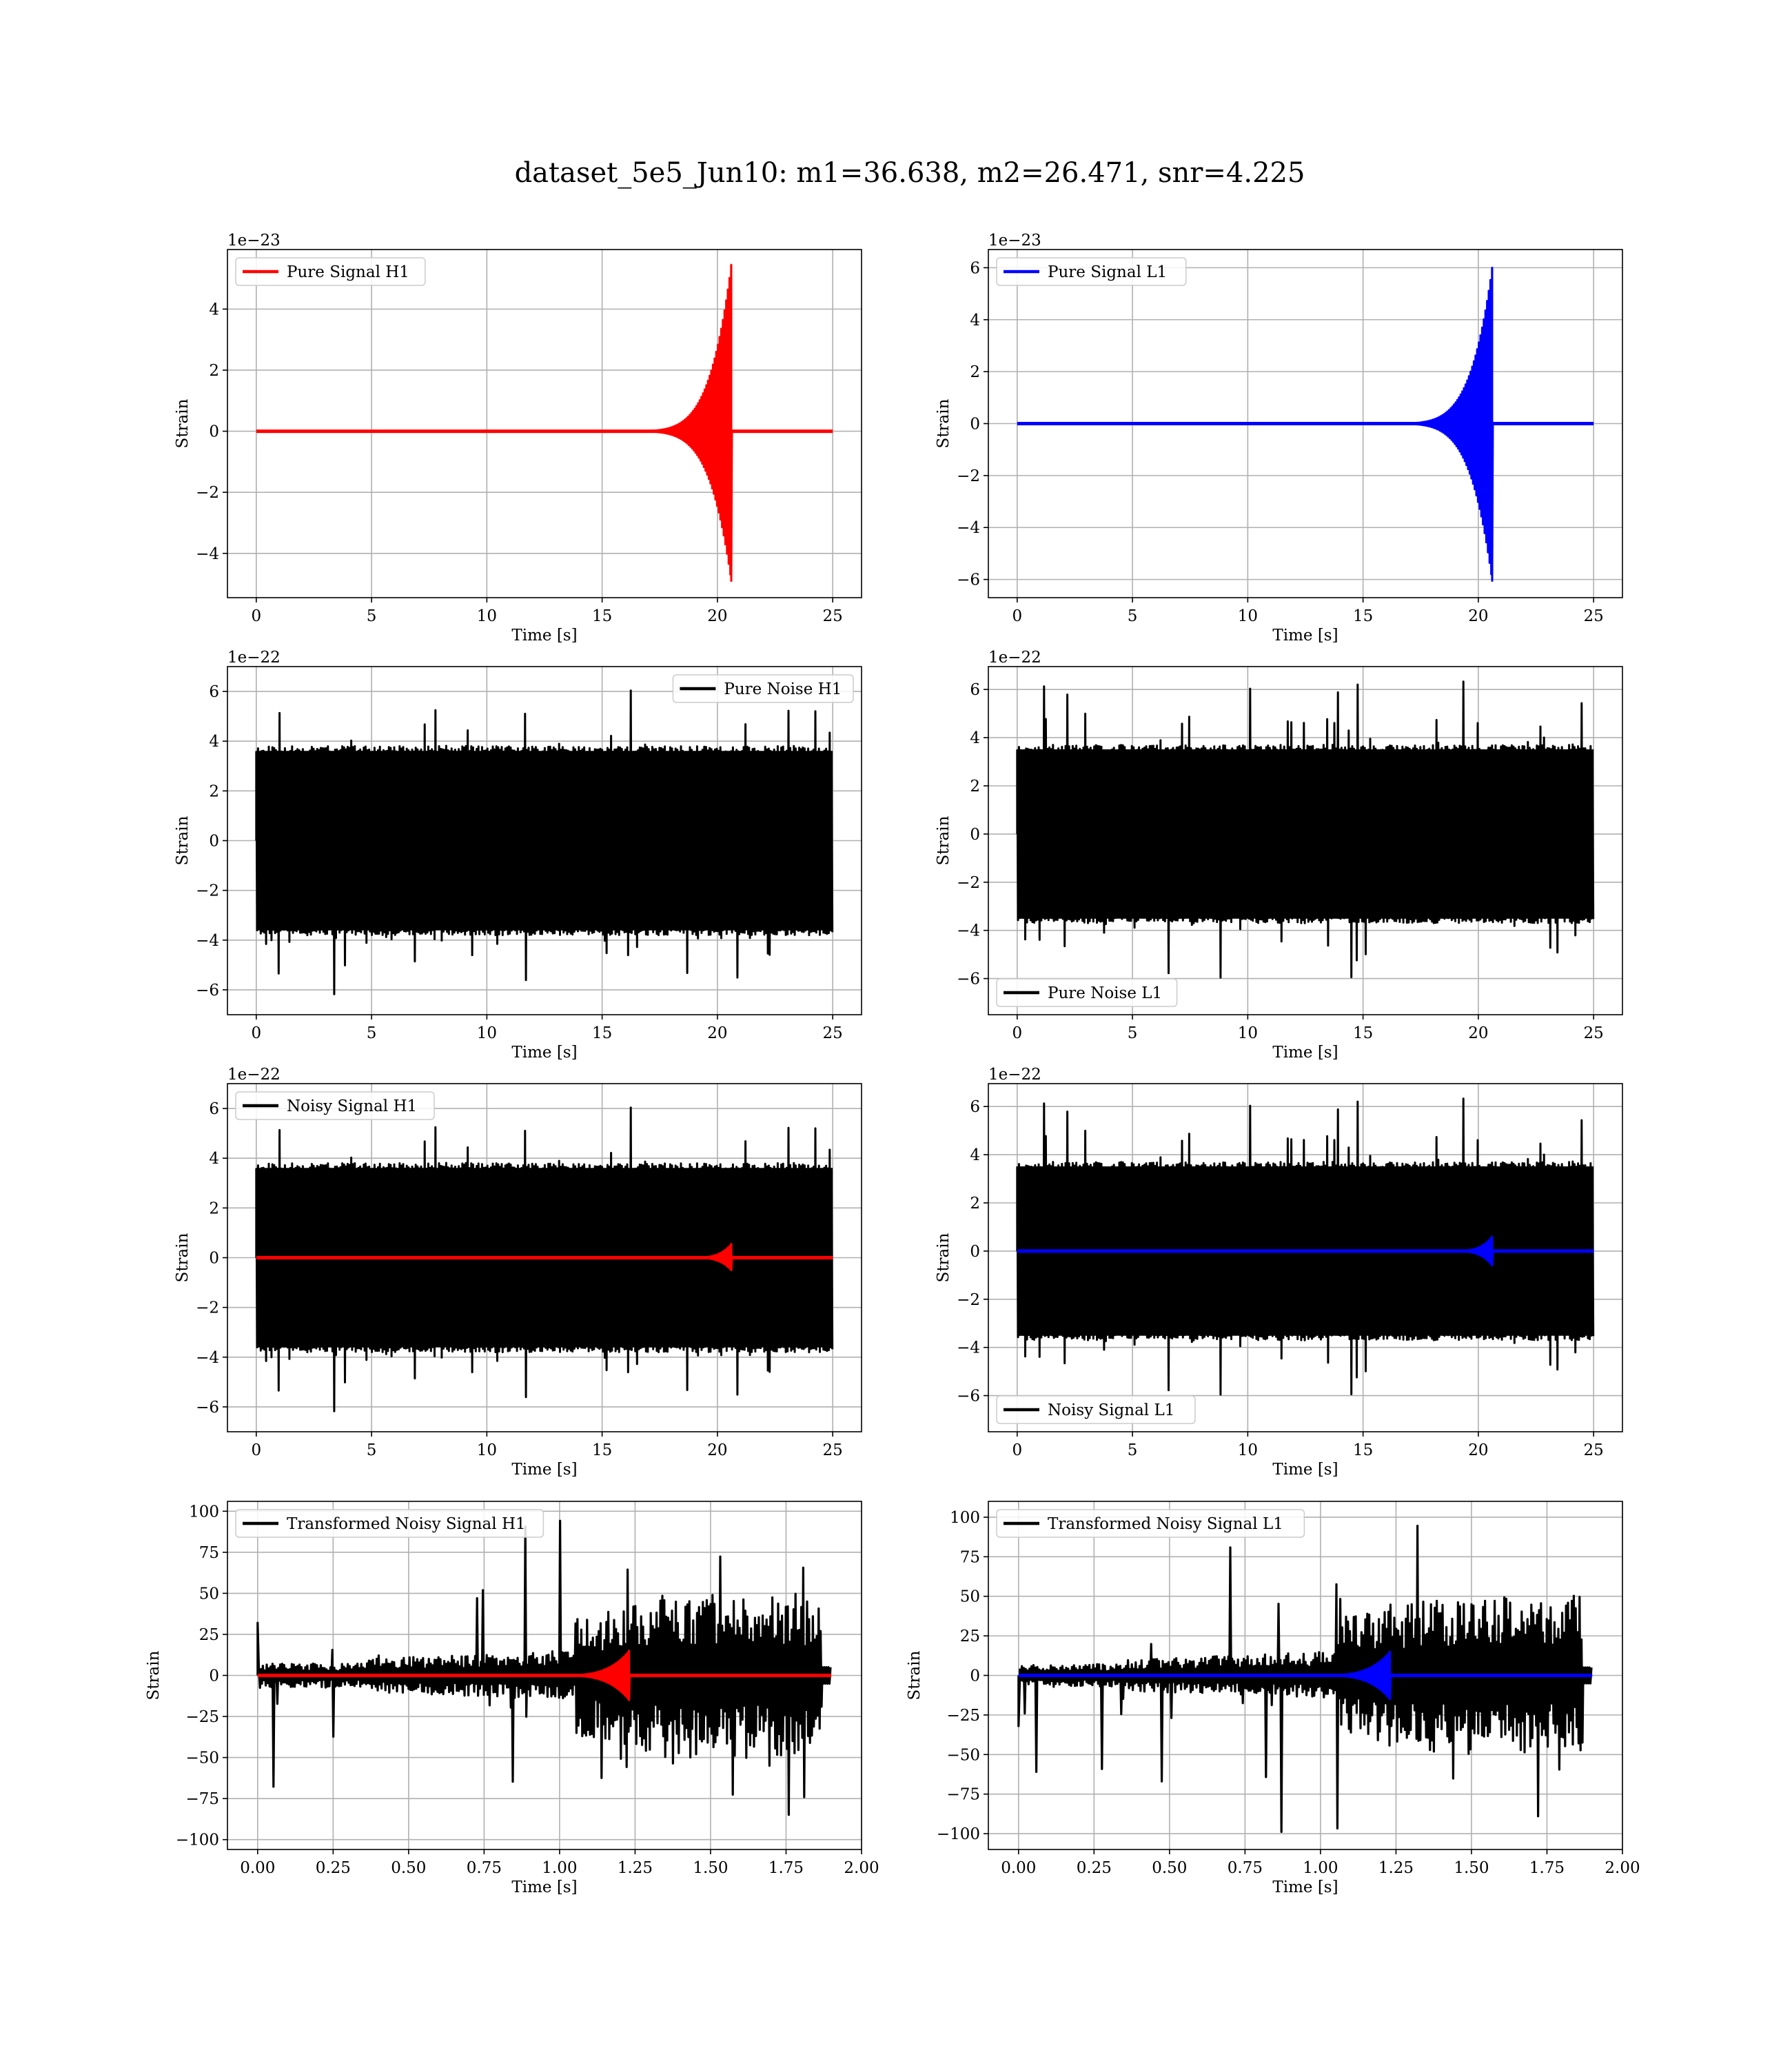  I want to click on x-tick-label: 1.00, so click(559, 1868).